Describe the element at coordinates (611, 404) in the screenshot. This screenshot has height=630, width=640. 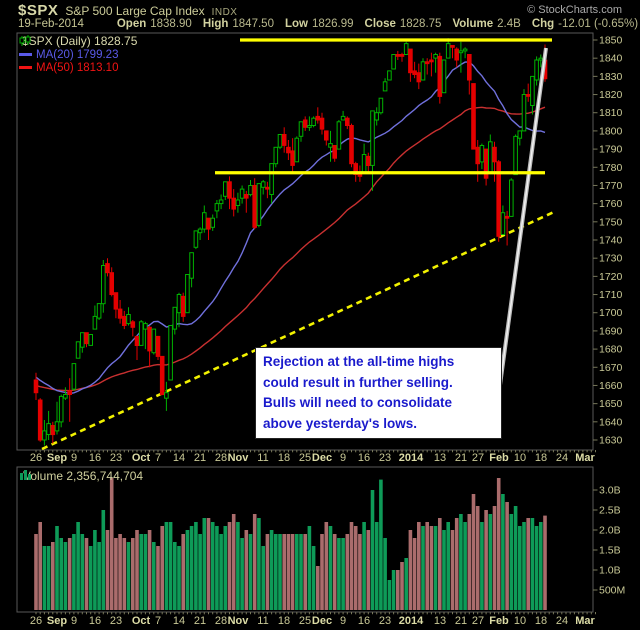
I see `price-tick-label: 1650` at that location.